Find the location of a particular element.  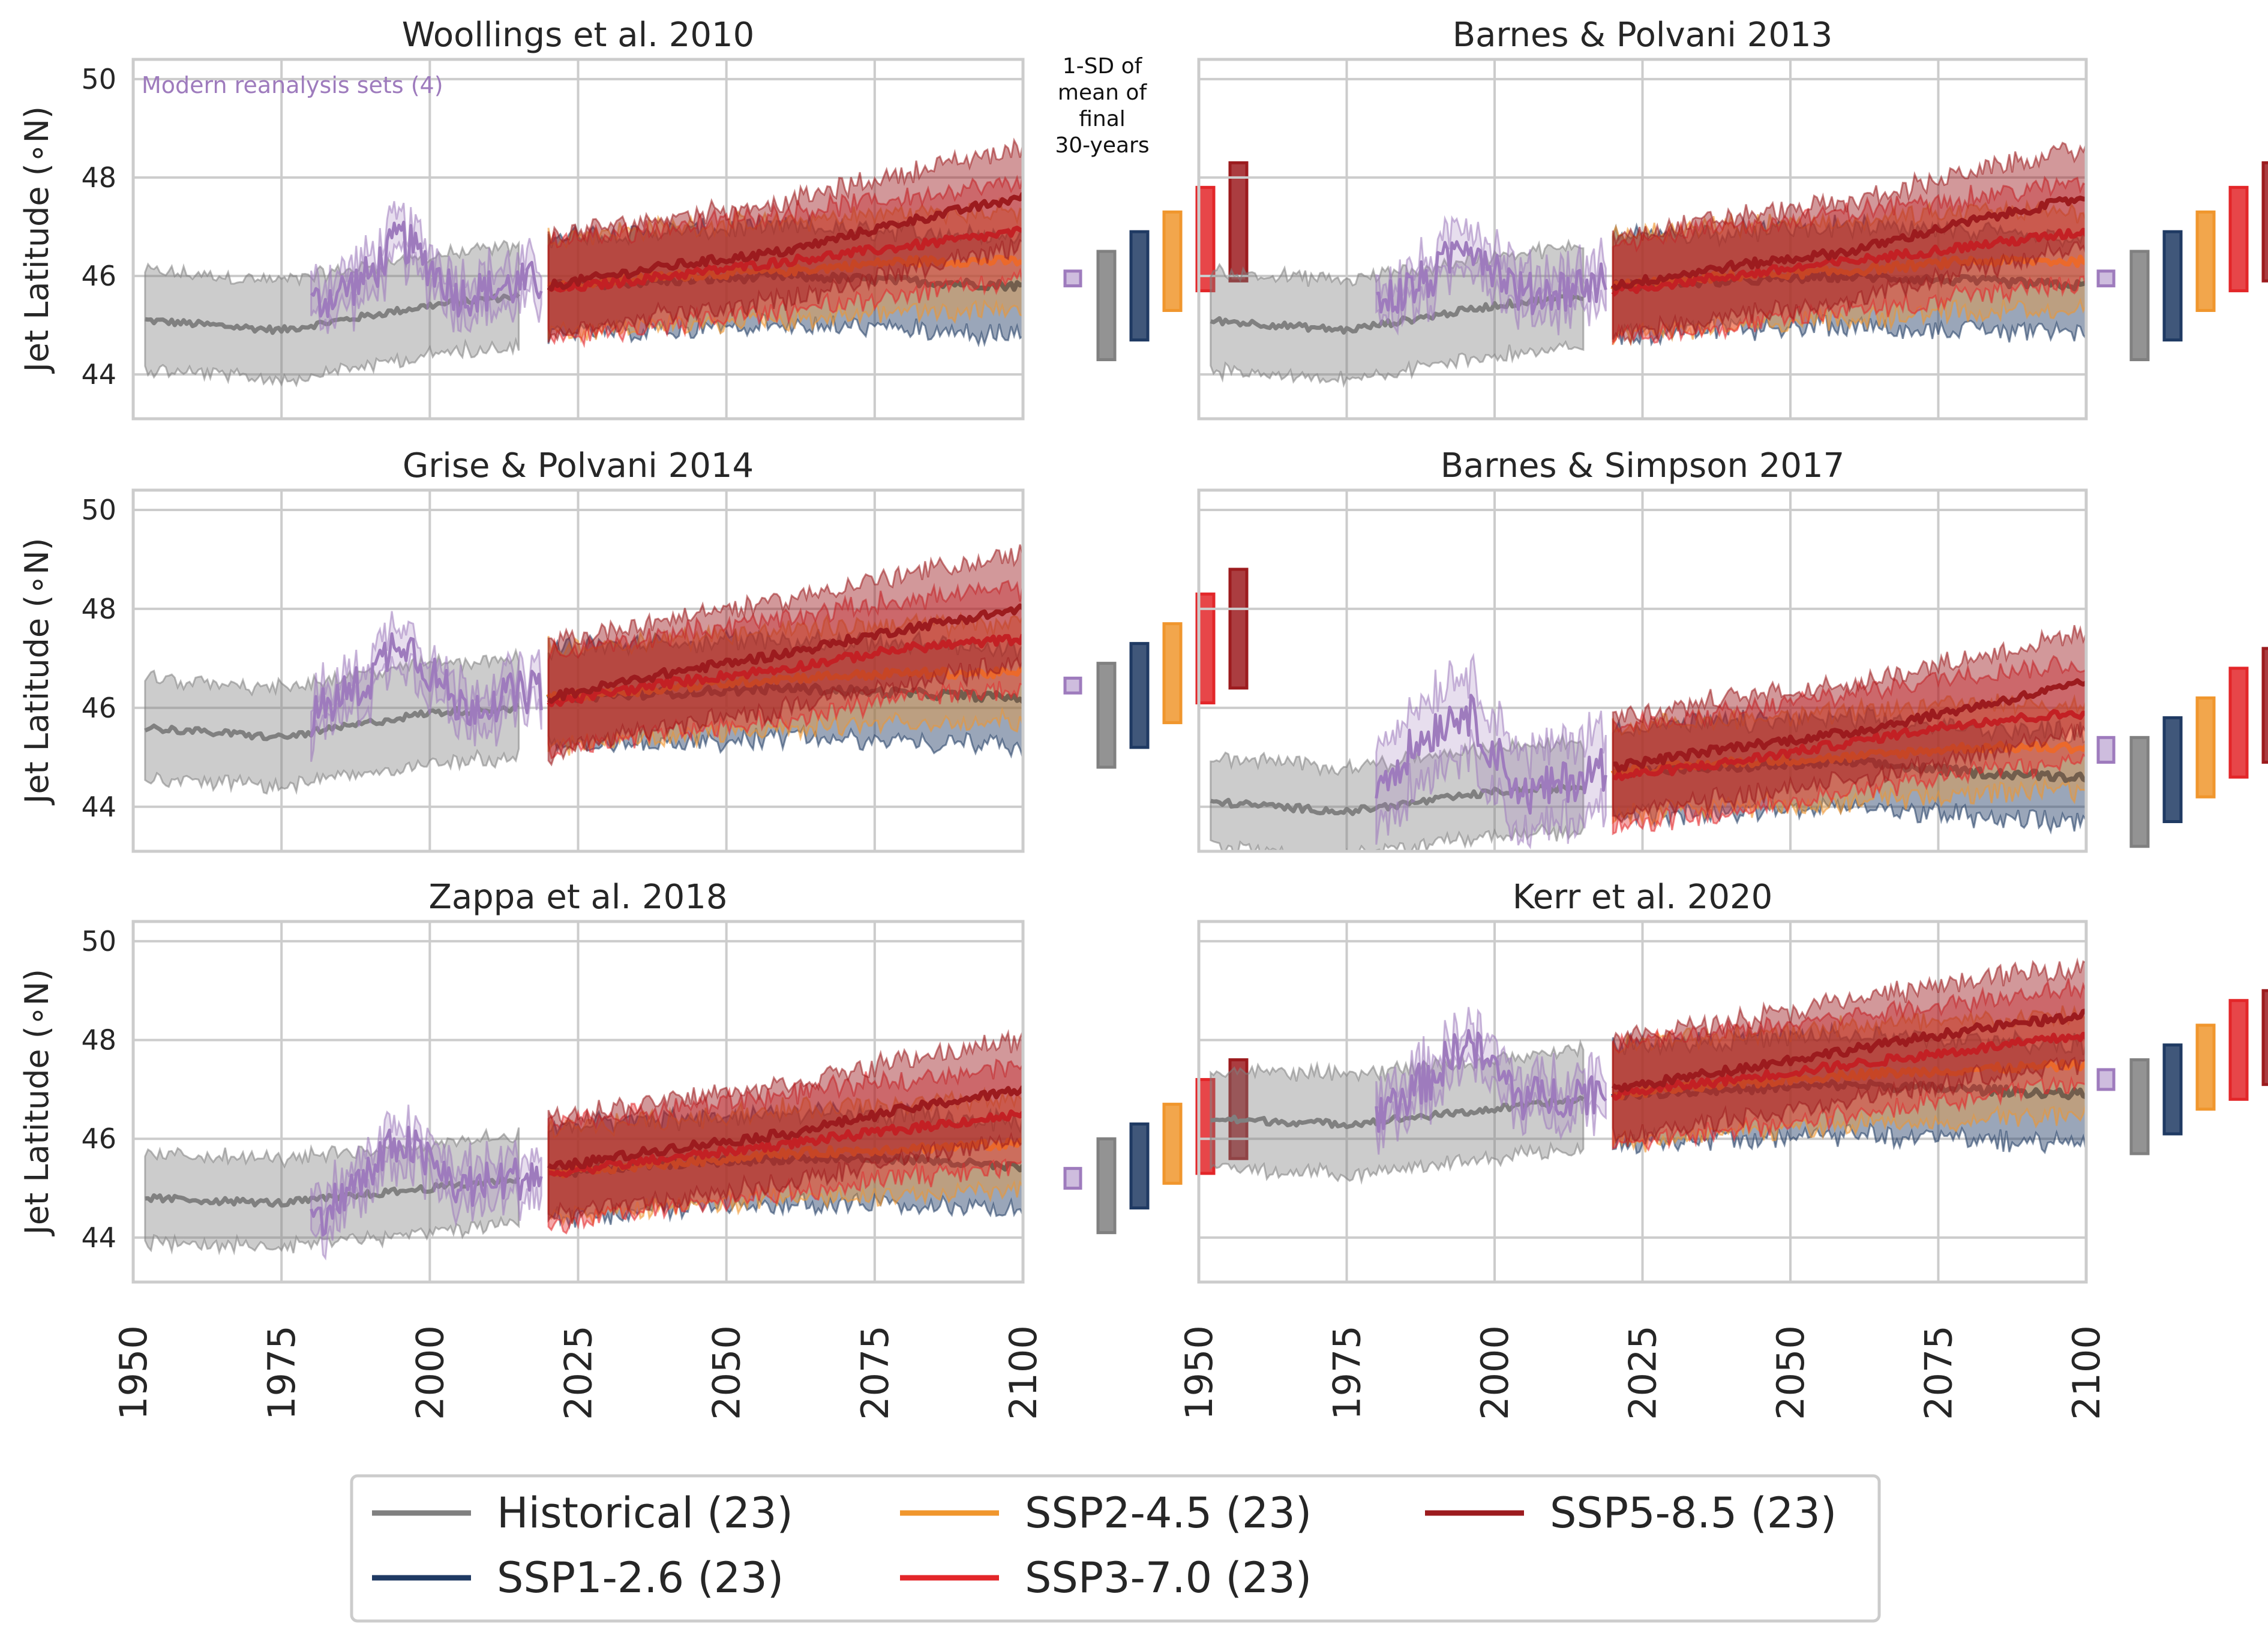

legend-label-historical: Historical (23) is located at coordinates (645, 1513).